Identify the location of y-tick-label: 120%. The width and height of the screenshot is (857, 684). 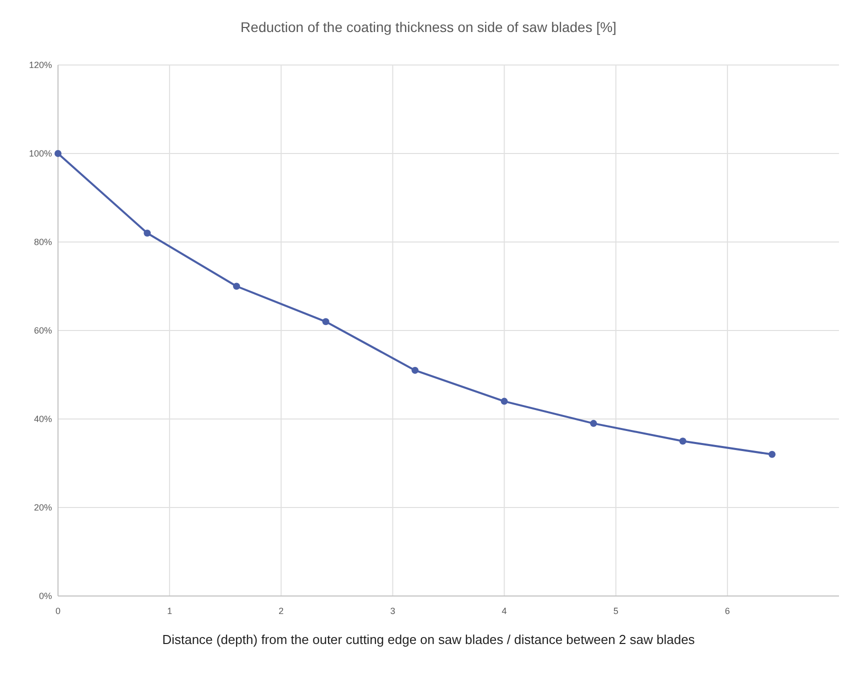
(40, 65).